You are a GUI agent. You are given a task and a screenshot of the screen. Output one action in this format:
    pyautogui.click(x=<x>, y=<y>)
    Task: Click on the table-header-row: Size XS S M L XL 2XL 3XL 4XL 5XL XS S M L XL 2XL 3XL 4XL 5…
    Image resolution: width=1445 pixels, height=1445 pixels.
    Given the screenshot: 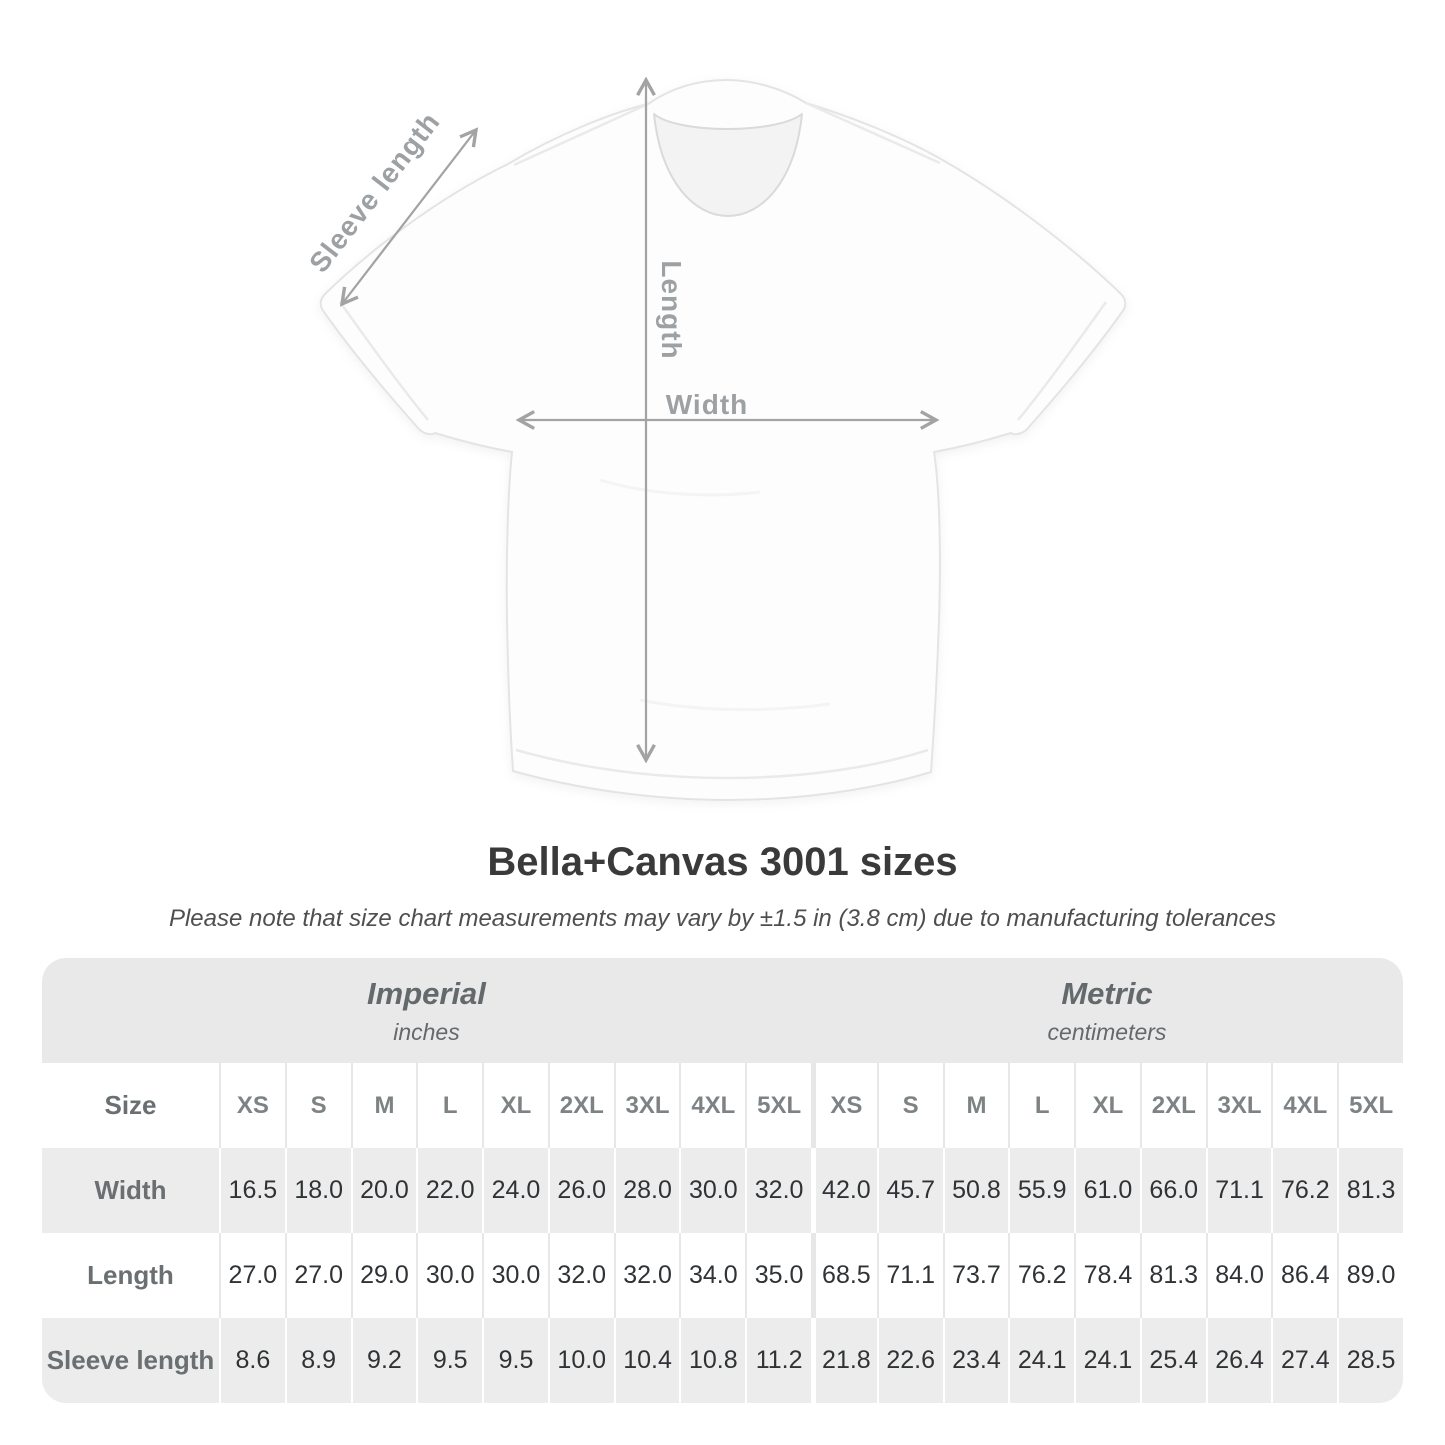 What is the action you would take?
    pyautogui.click(x=722, y=1105)
    